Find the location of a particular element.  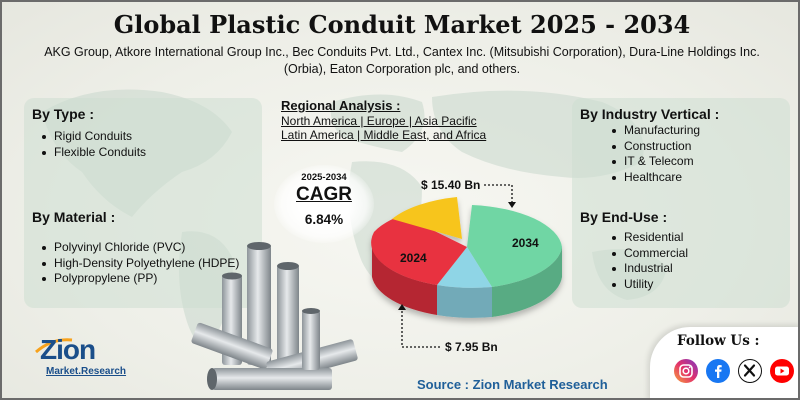

regional-analysis-heading: Regional Analysis : is located at coordinates (341, 105).